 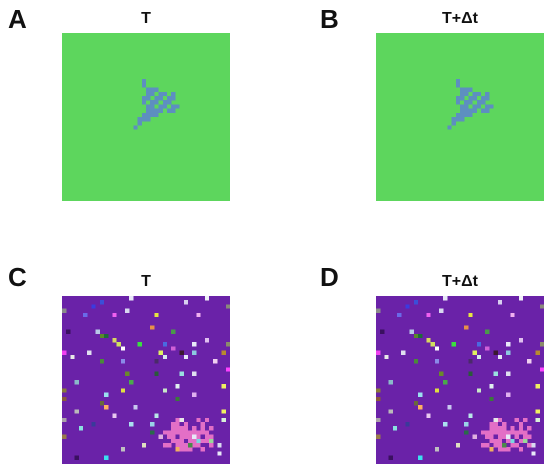 I want to click on panel-letter-b: B, so click(x=329, y=19).